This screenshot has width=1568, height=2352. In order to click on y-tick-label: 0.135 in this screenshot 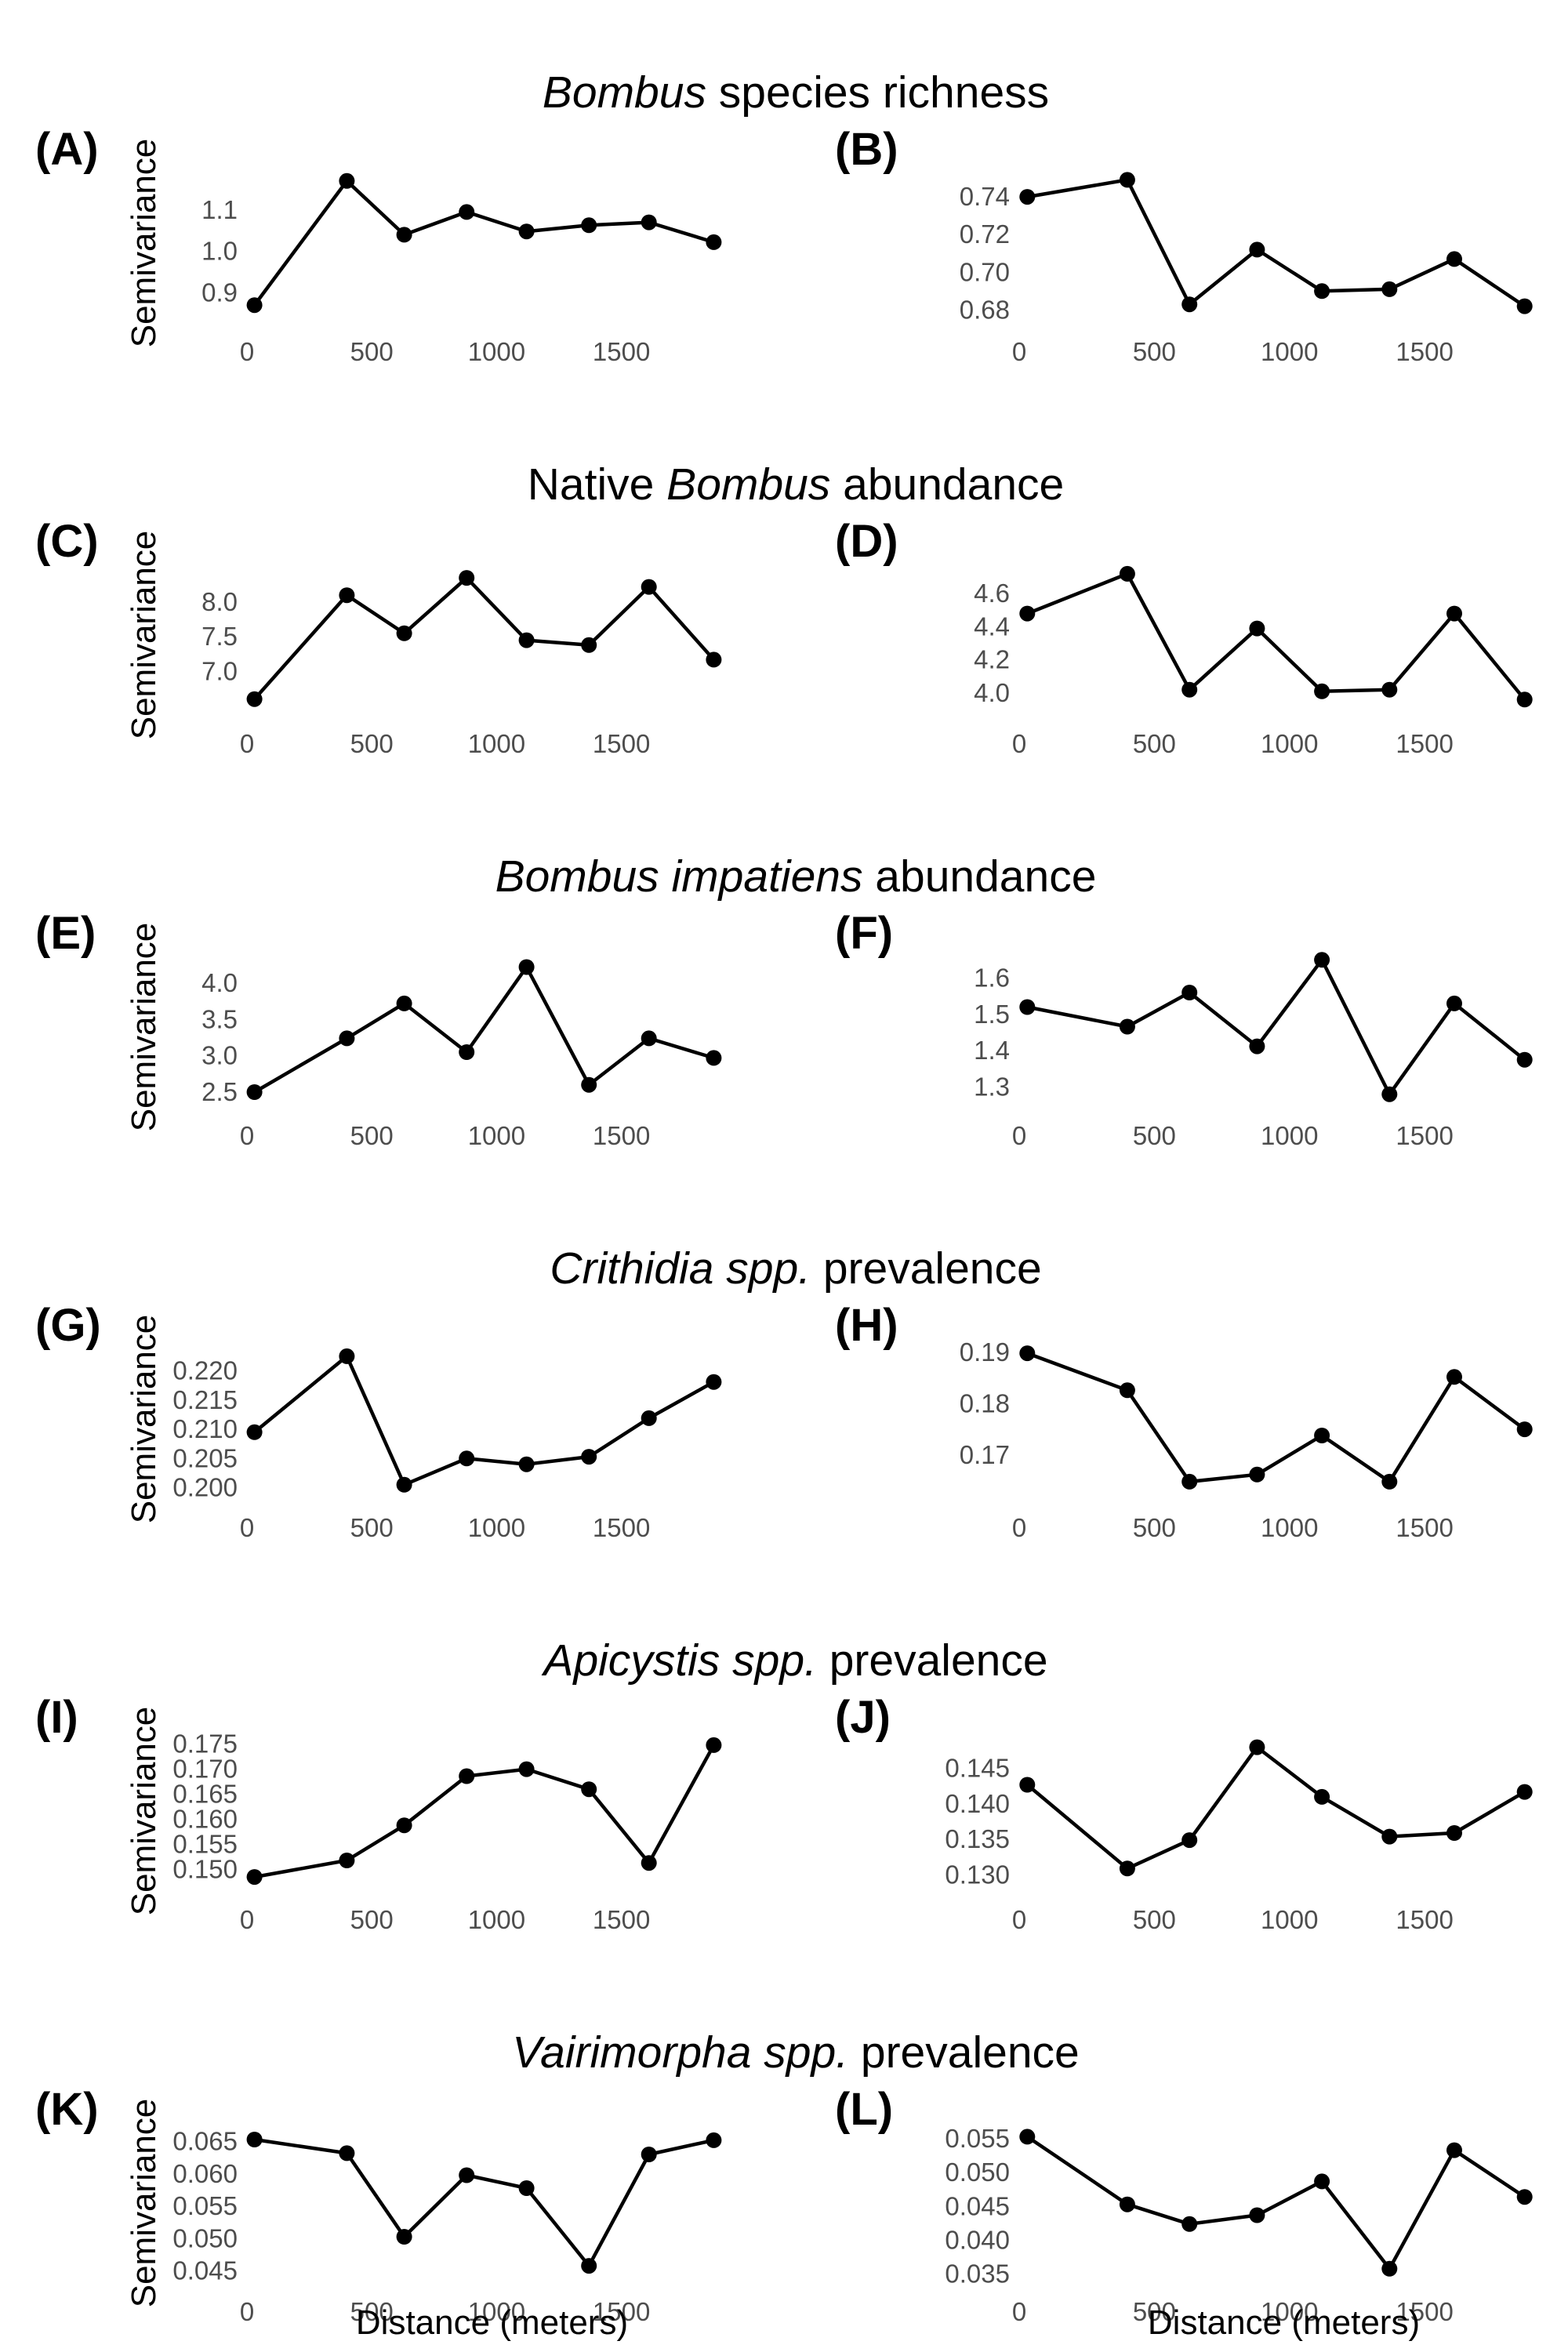, I will do `click(977, 1838)`.